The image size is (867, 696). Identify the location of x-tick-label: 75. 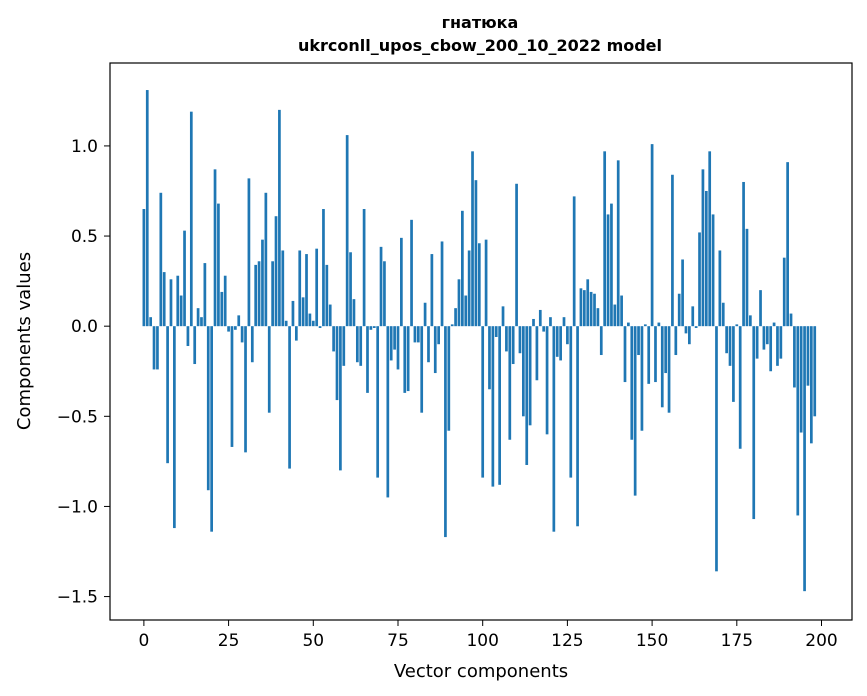
(398, 641).